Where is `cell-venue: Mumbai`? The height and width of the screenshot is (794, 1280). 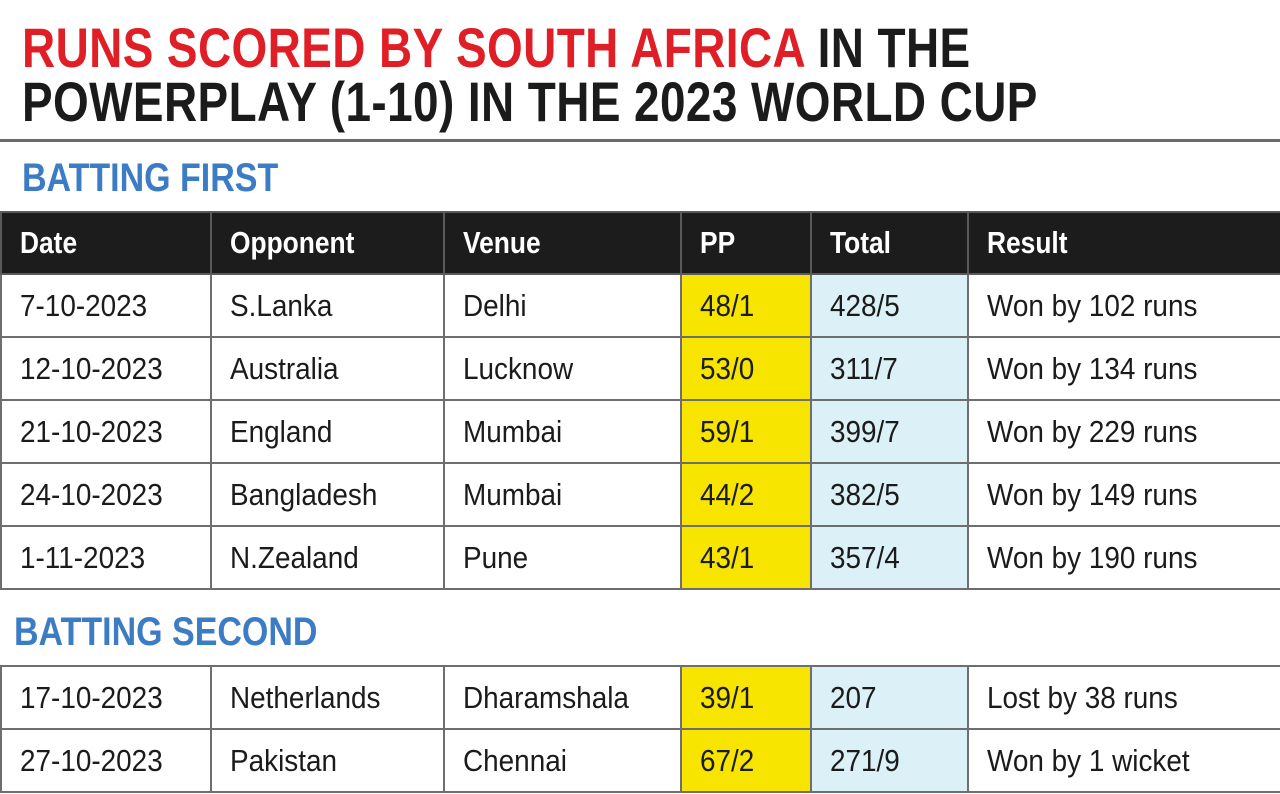 cell-venue: Mumbai is located at coordinates (562, 431).